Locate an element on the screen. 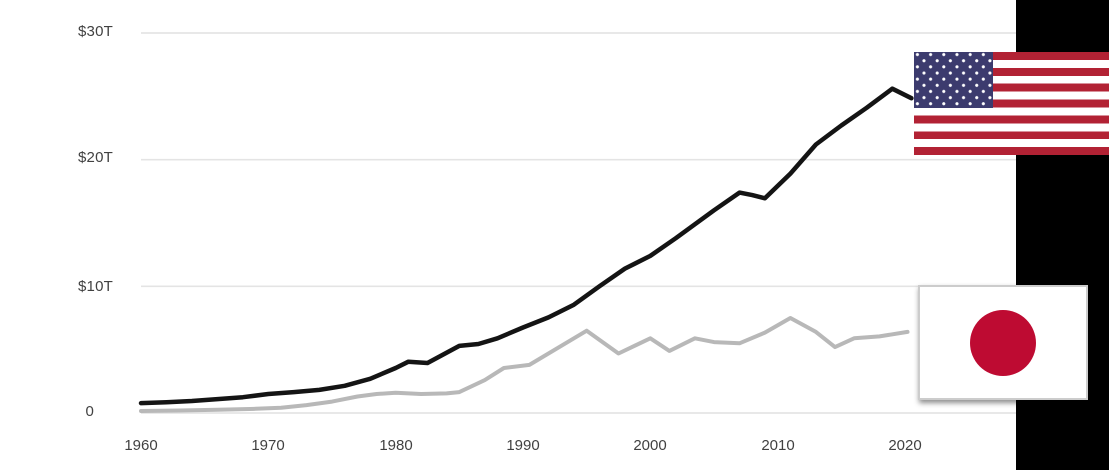 The height and width of the screenshot is (470, 1109). y-tick-0: 0 is located at coordinates (89, 411).